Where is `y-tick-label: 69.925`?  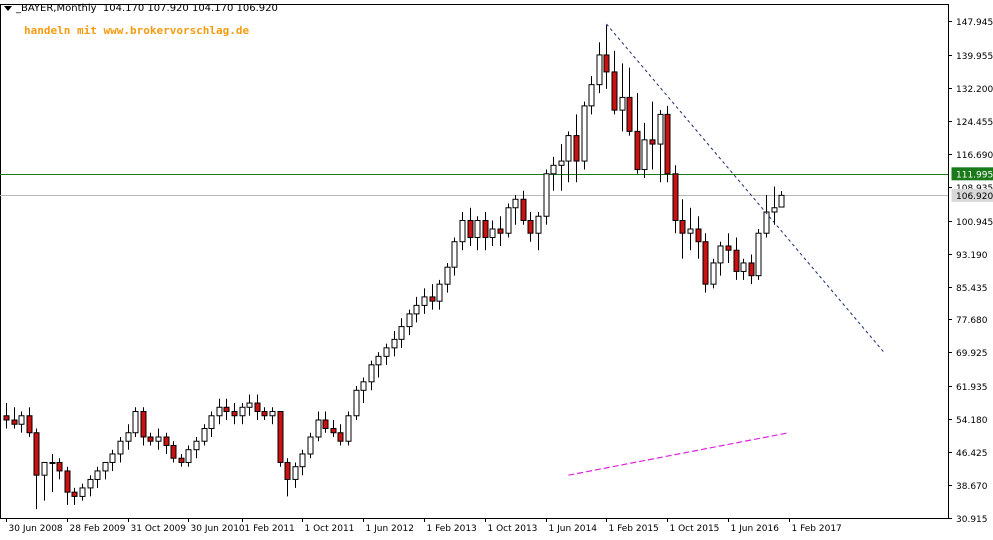
y-tick-label: 69.925 is located at coordinates (972, 354).